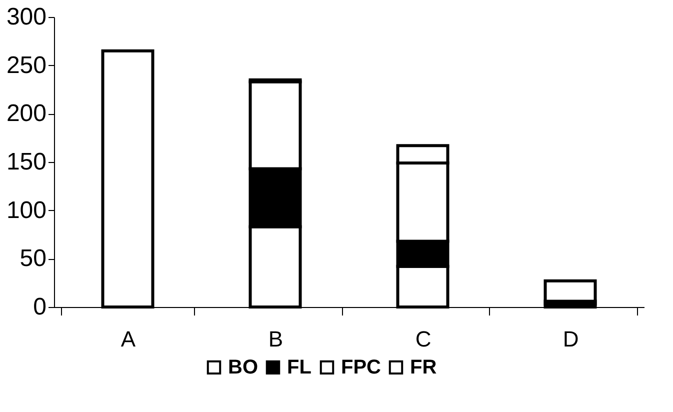  I want to click on x-tick-label: C, so click(423, 339).